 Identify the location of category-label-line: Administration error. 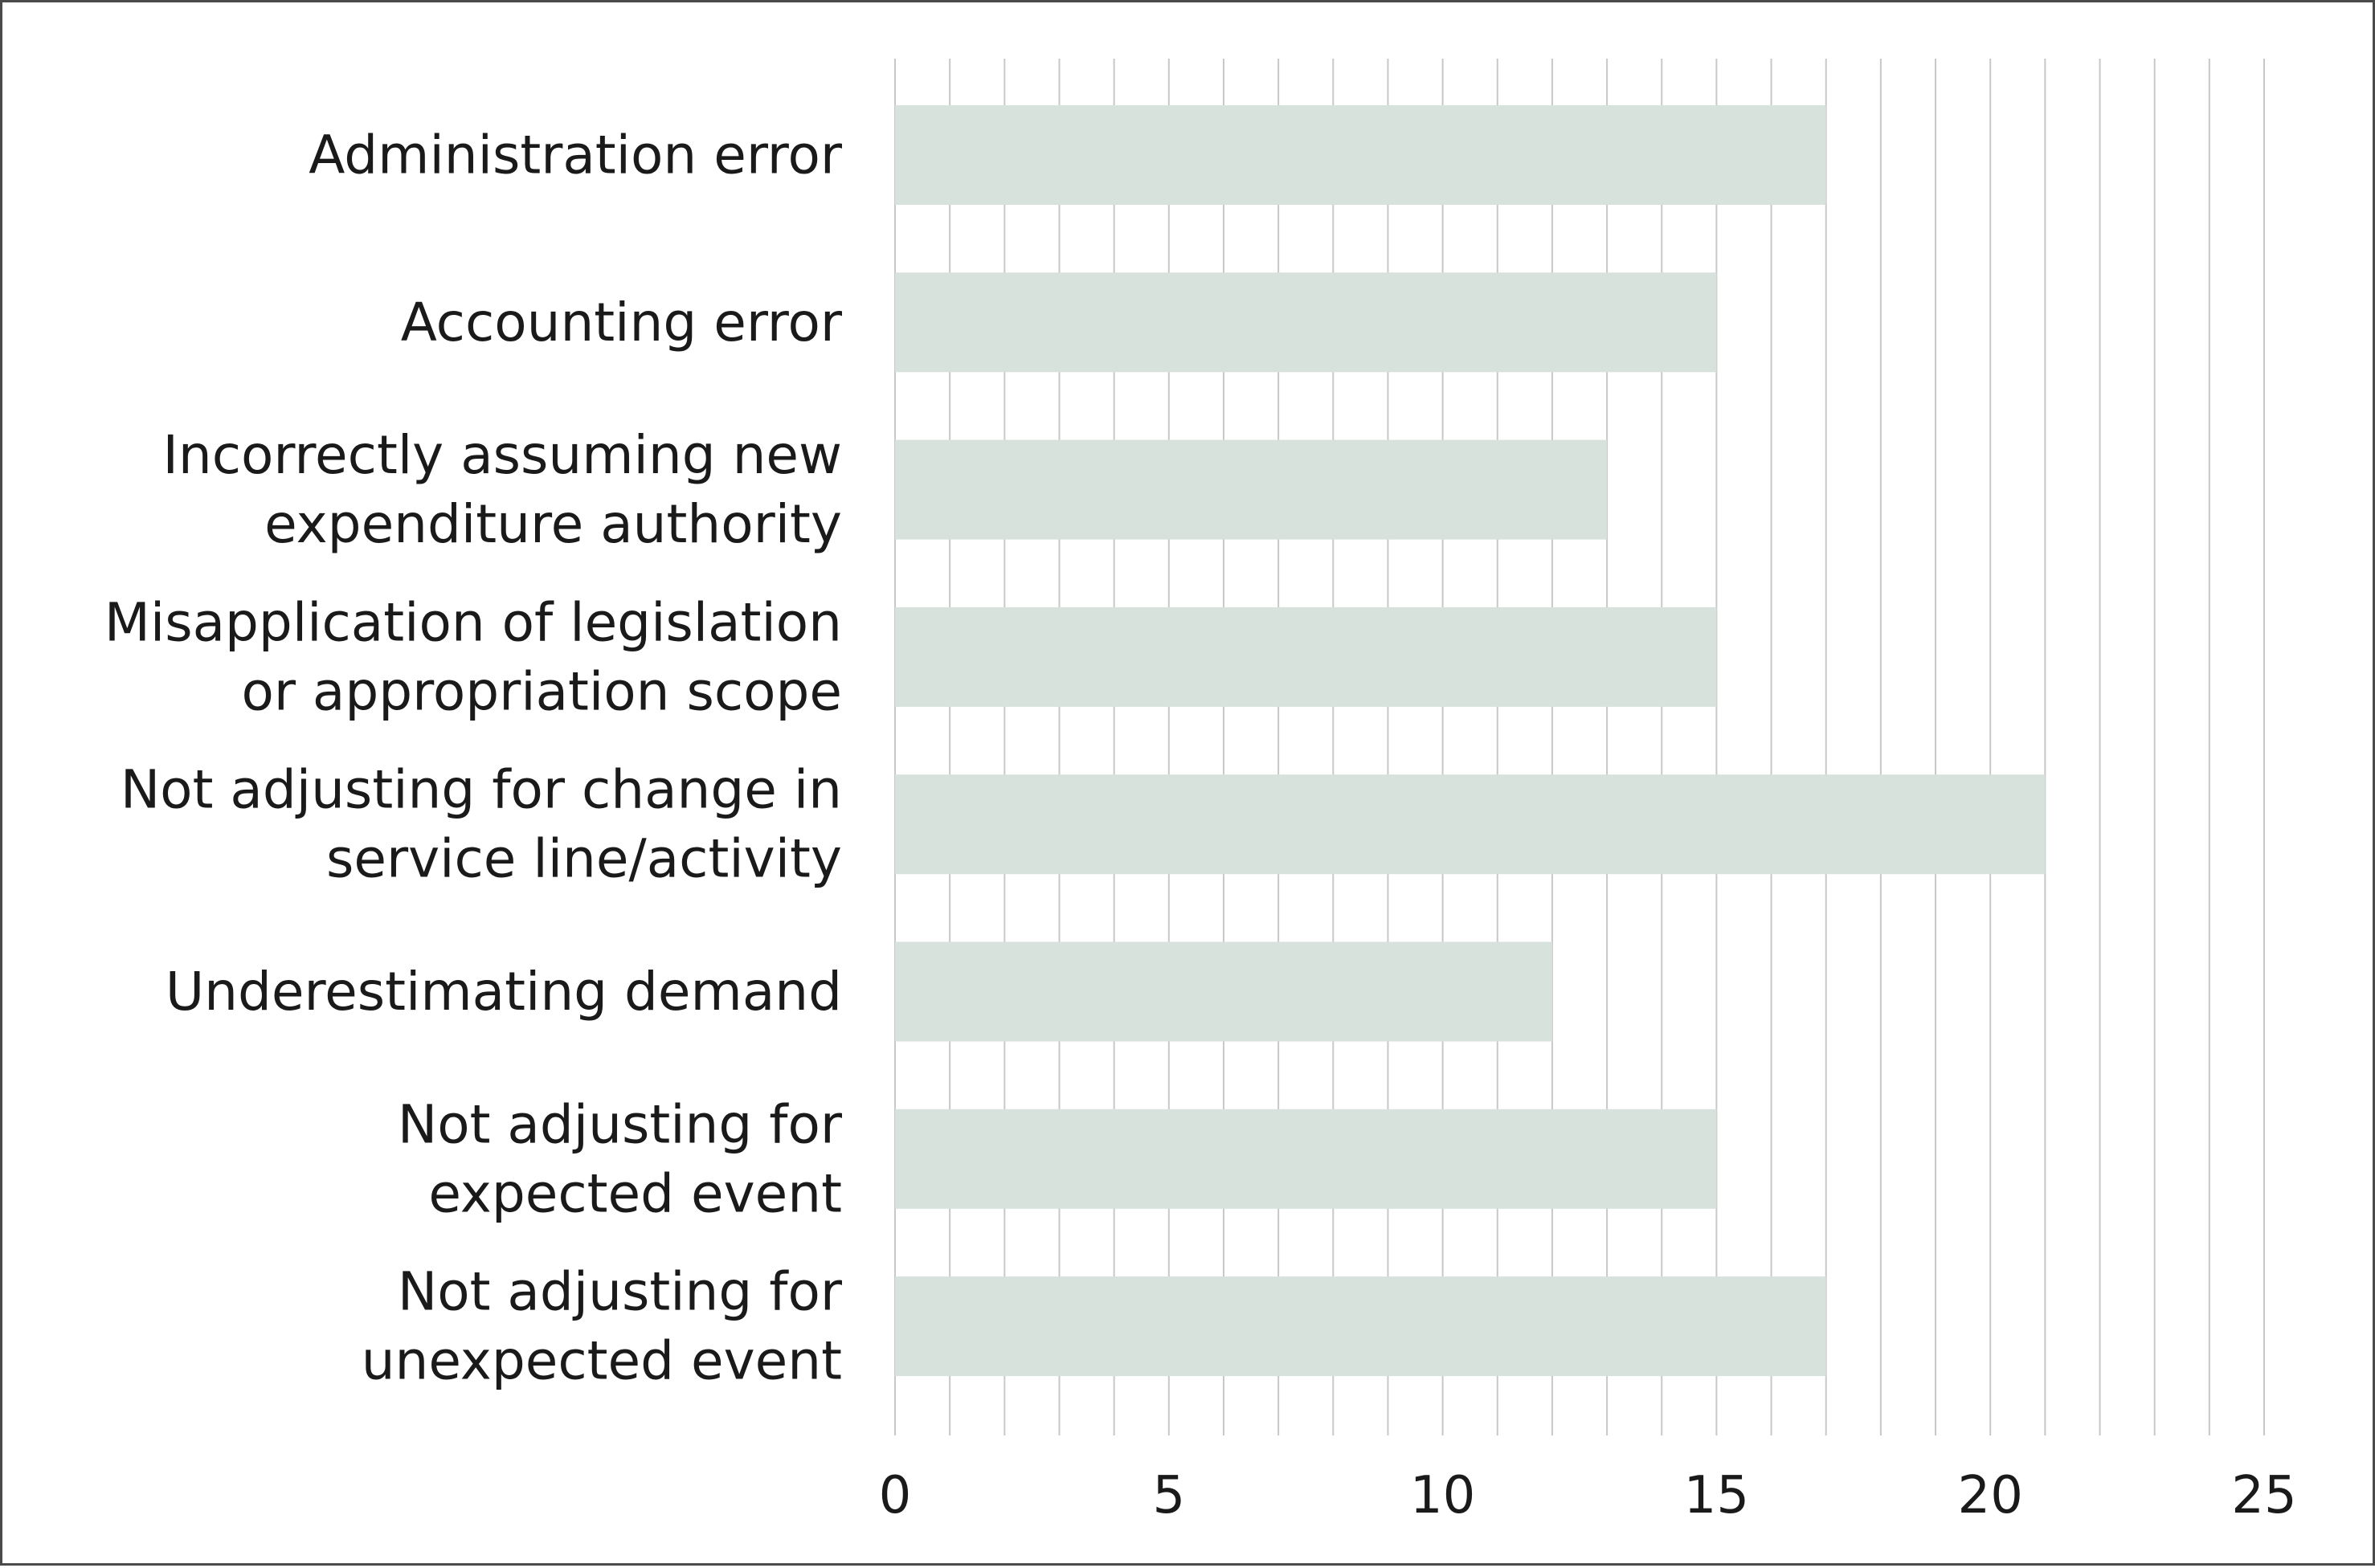
(576, 155).